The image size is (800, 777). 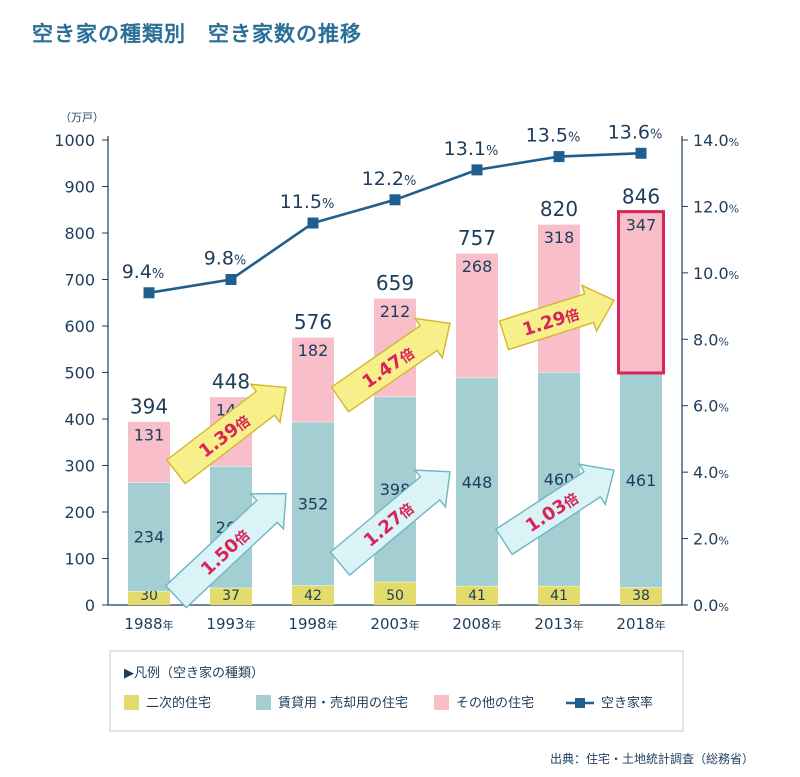 I want to click on vacancy-rate-label: 13.1%, so click(x=471, y=149).